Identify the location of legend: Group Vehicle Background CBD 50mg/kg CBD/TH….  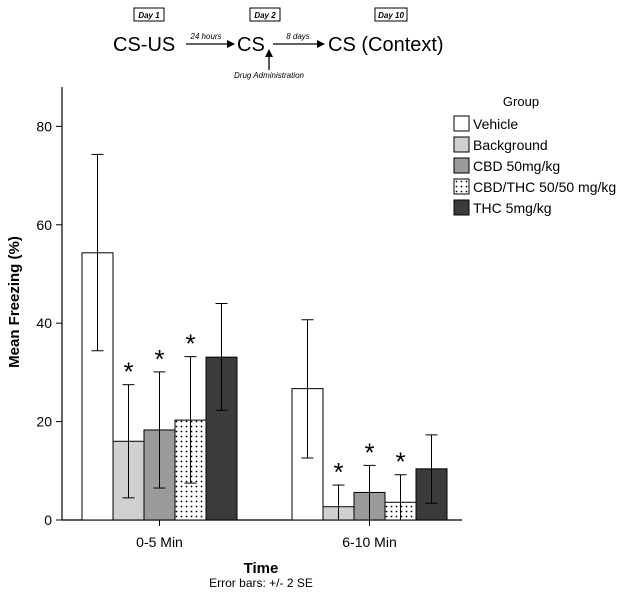
(534, 155).